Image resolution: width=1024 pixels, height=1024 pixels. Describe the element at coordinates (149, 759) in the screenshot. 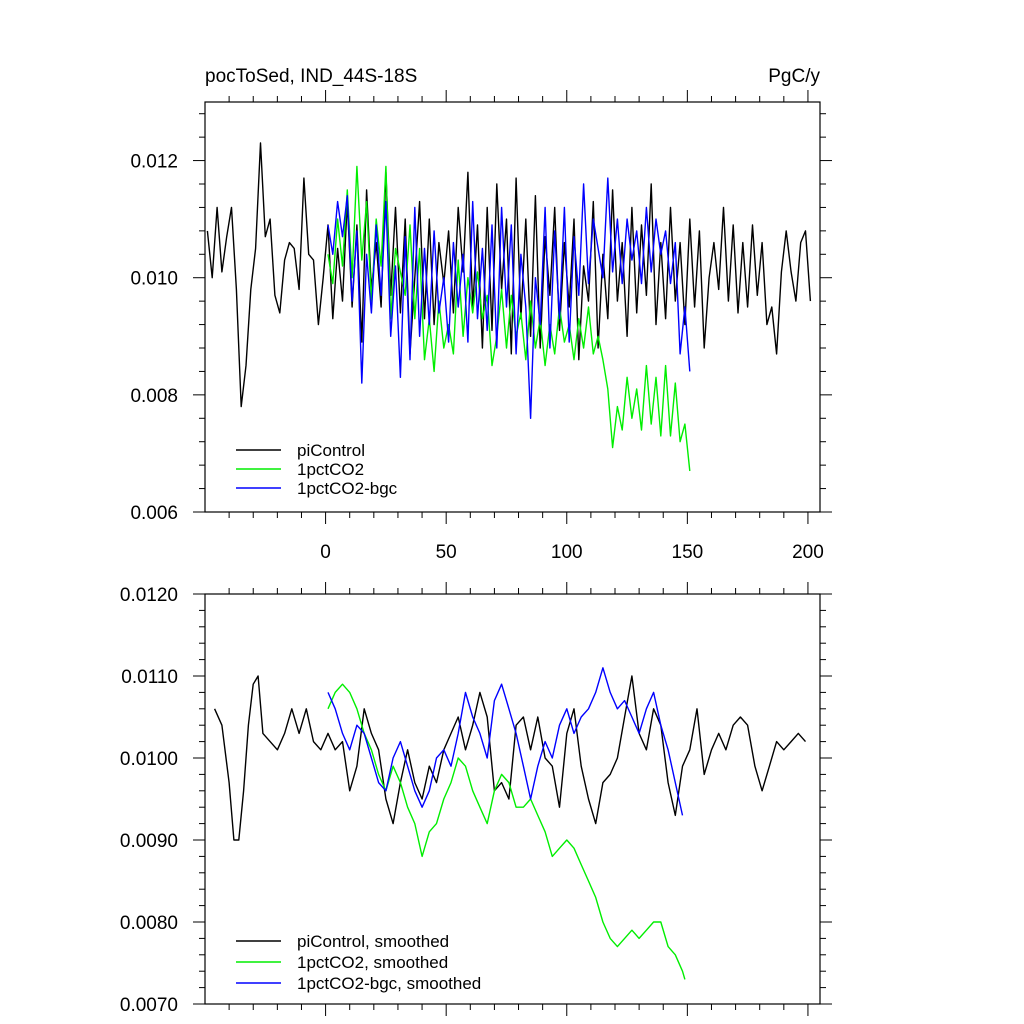

I see `bottom-y-tick-label-3: 0.0100` at that location.